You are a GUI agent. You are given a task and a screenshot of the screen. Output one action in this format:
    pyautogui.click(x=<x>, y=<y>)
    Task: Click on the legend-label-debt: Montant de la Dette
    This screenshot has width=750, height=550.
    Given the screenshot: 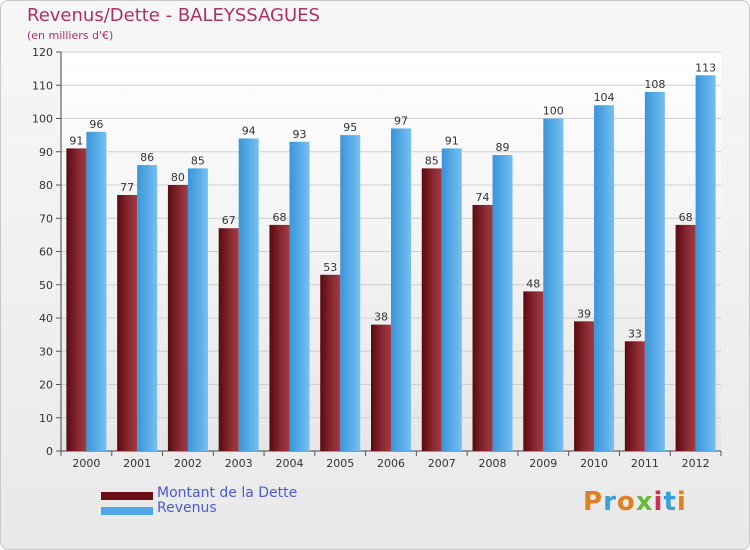 What is the action you would take?
    pyautogui.click(x=227, y=493)
    